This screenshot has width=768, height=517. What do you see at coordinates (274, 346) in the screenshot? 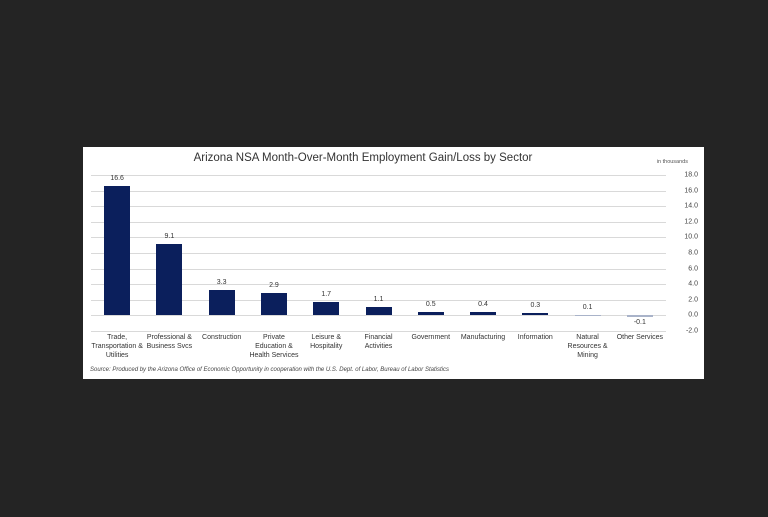
I see `category-label: Private Education & Health Services` at bounding box center [274, 346].